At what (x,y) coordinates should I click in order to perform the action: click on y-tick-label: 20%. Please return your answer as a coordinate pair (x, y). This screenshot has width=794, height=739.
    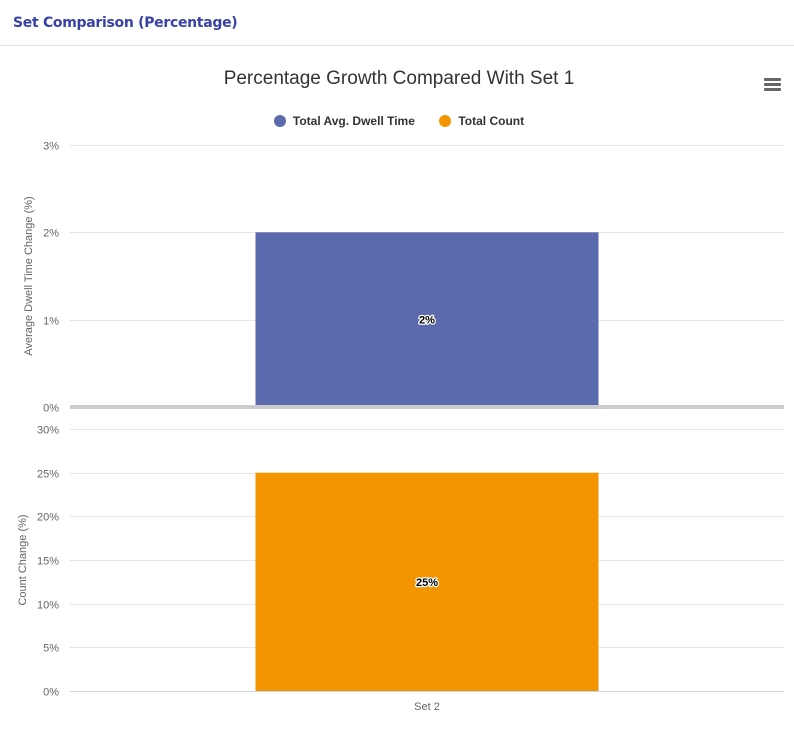
    Looking at the image, I should click on (48, 518).